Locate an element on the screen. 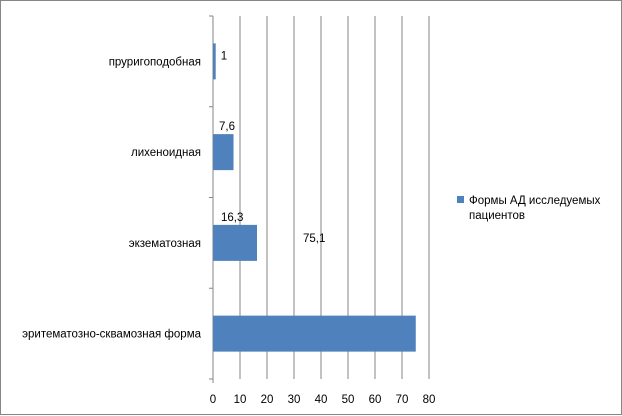  category-label: экзематозная is located at coordinates (165, 244).